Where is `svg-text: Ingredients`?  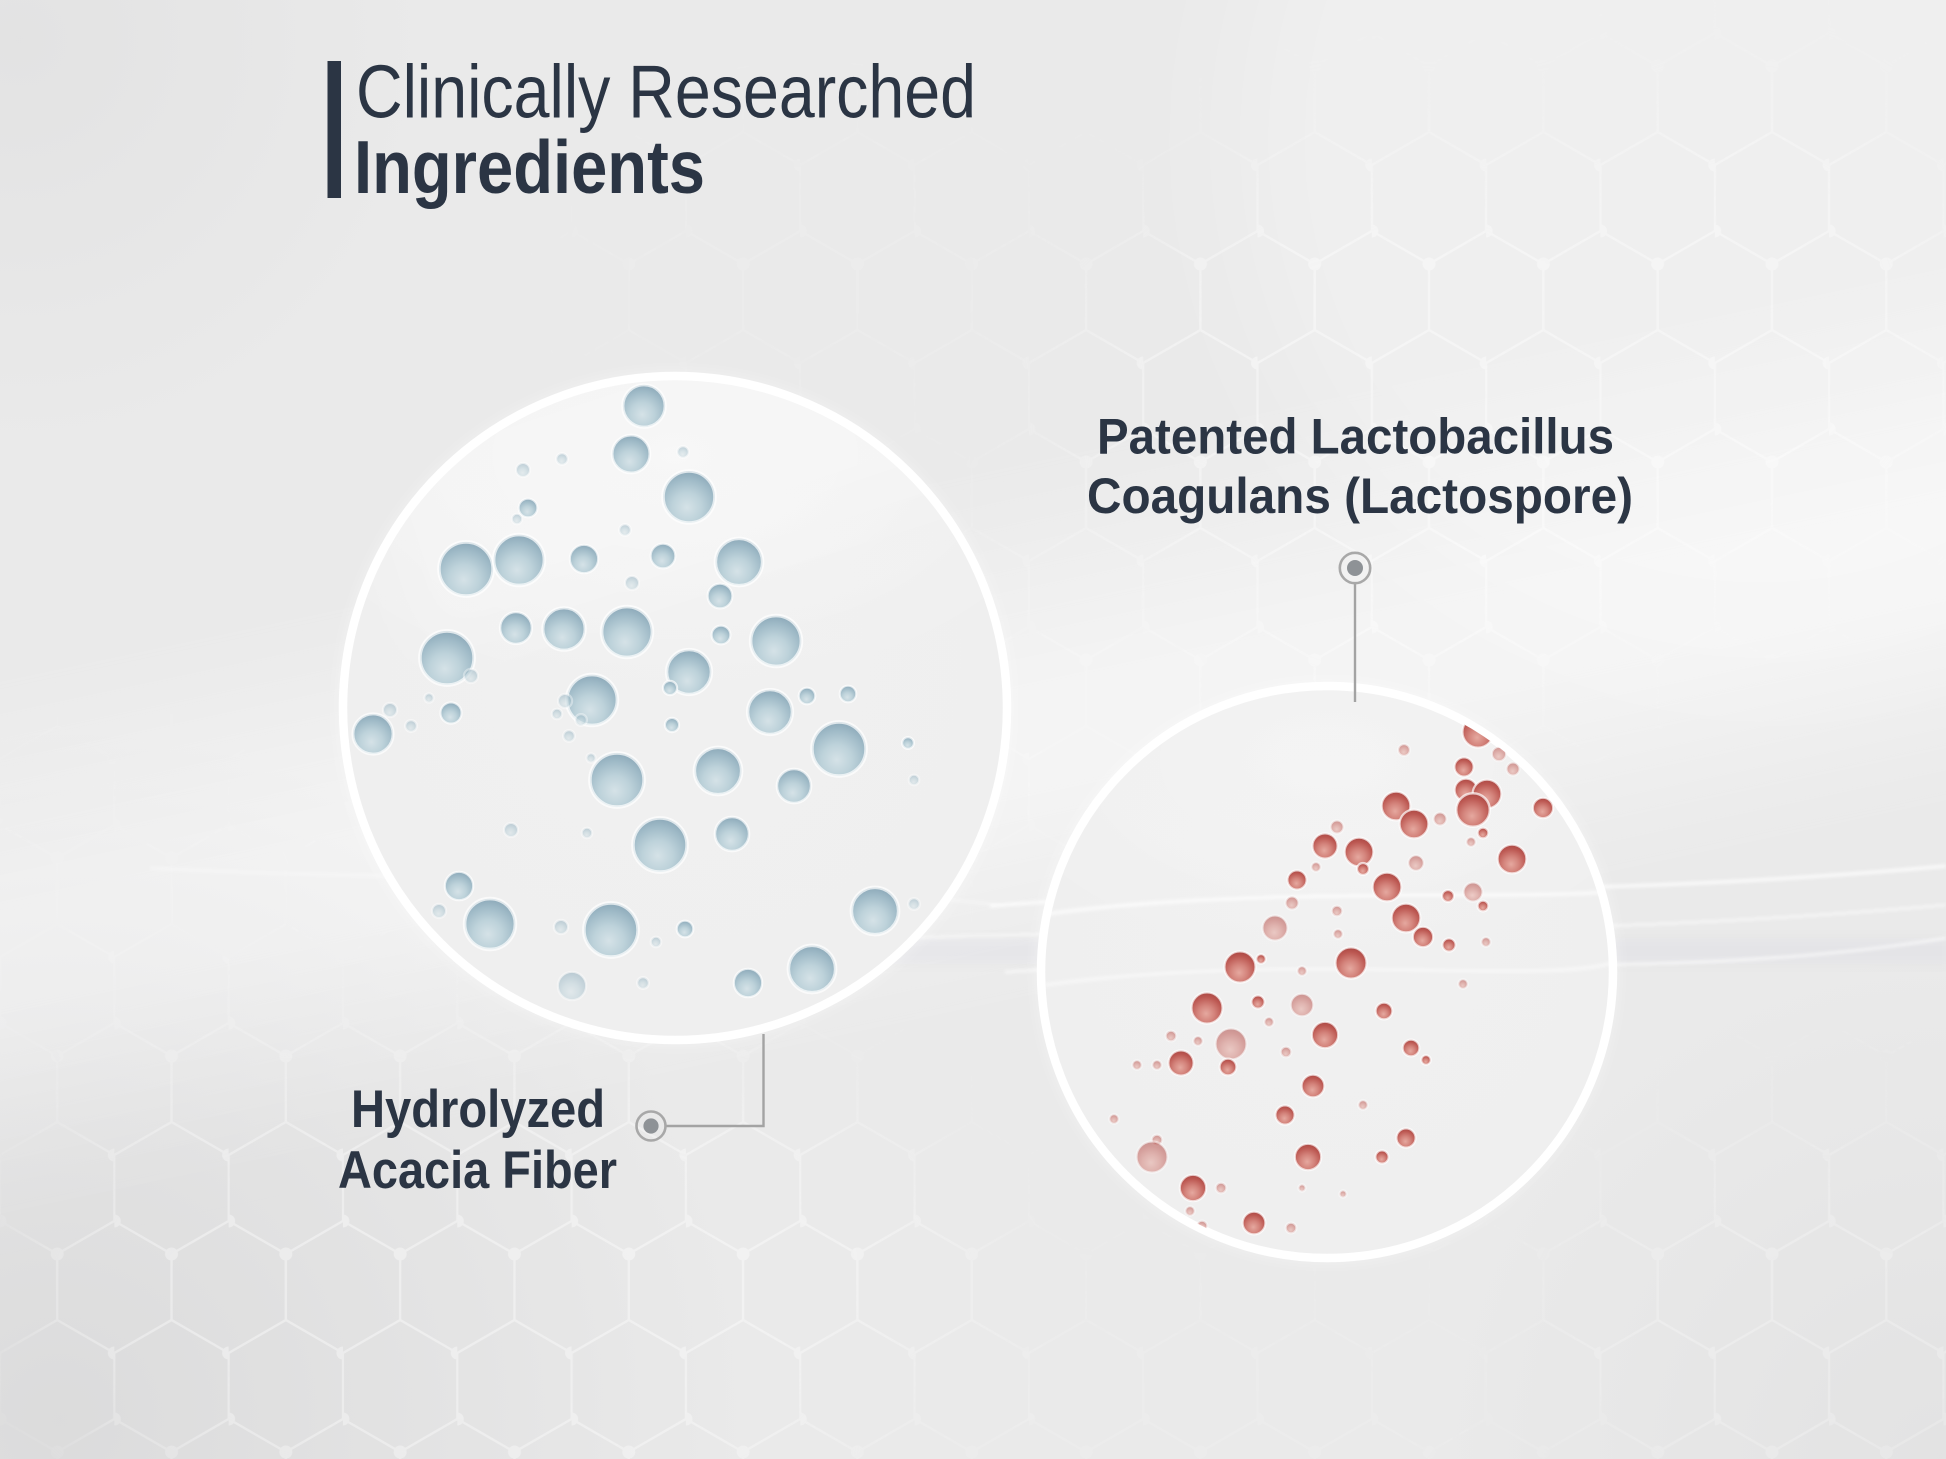 svg-text: Ingredients is located at coordinates (529, 167).